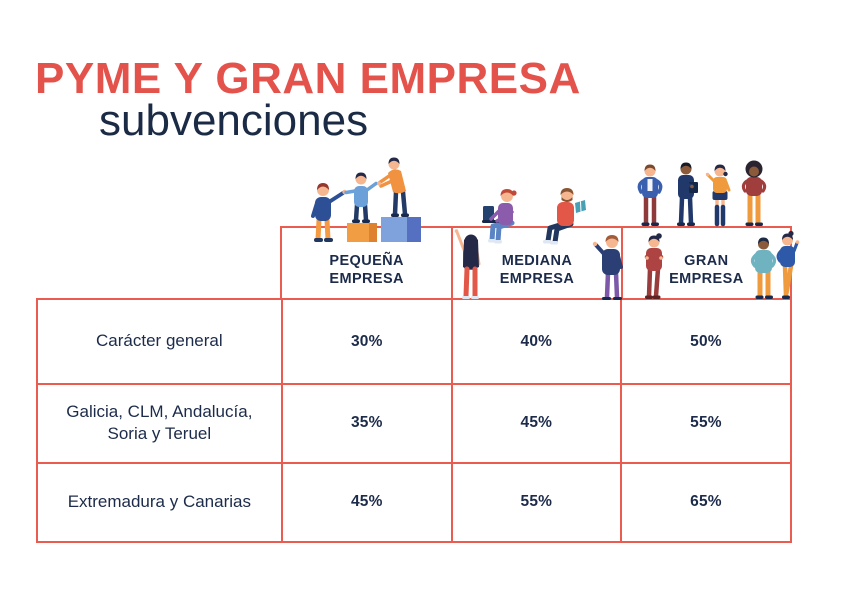 This screenshot has width=842, height=595. What do you see at coordinates (754, 193) in the screenshot?
I see `person-afro-maroon-top` at bounding box center [754, 193].